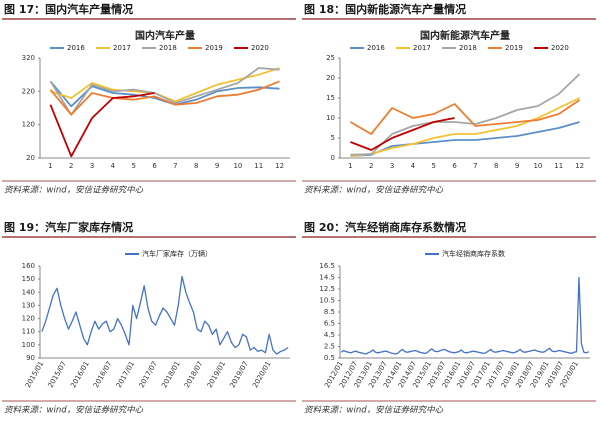  What do you see at coordinates (333, 158) in the screenshot?
I see `y-tick-label: 0` at bounding box center [333, 158].